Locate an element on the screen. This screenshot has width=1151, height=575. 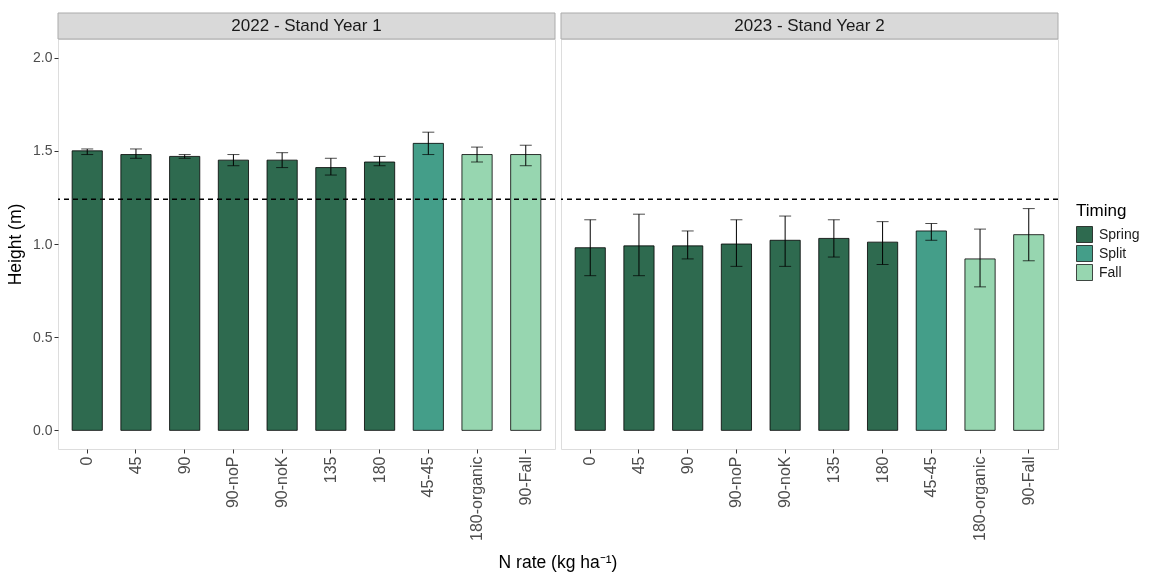
legend-title: Timing is located at coordinates (1101, 210).